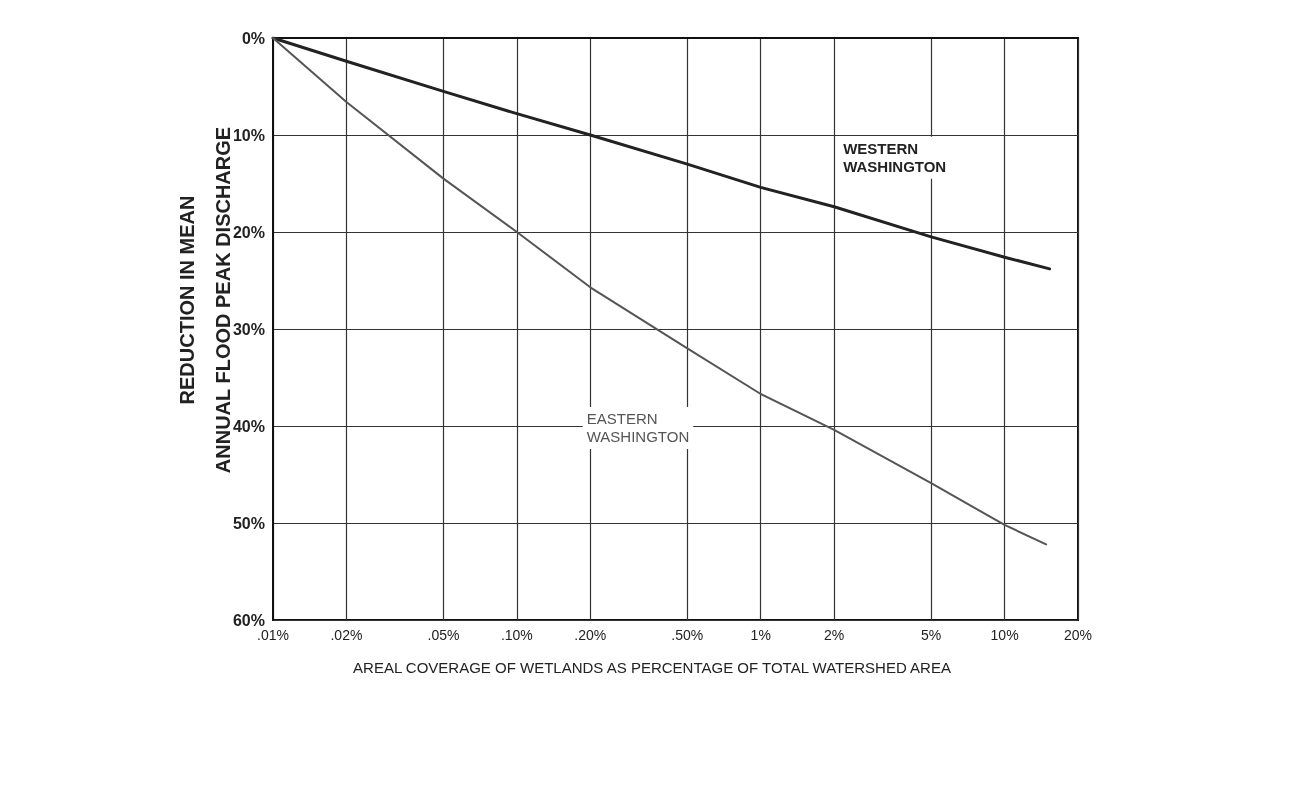  I want to click on x-tick-label: .10%, so click(516, 635).